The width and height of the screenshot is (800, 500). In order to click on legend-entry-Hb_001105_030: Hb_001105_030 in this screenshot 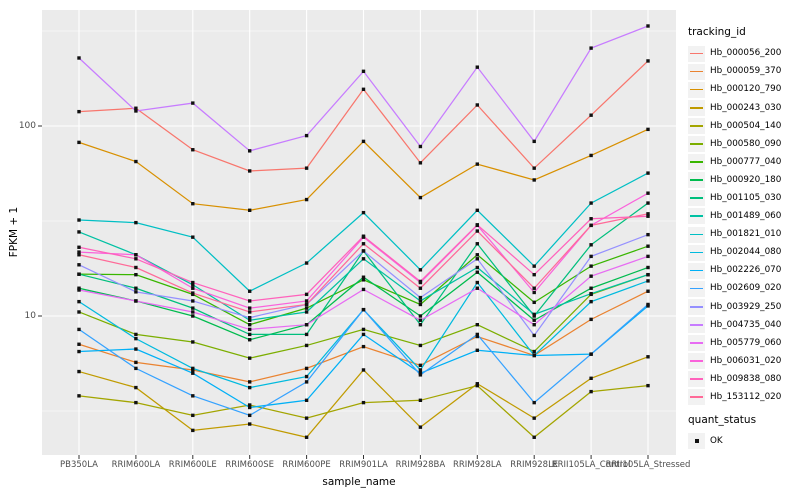, I will do `click(743, 198)`.